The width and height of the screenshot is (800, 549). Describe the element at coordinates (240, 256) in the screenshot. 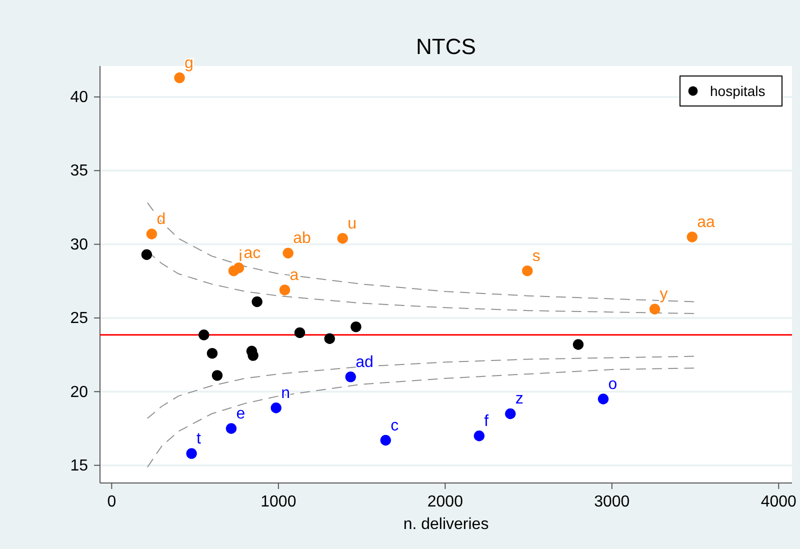

I see `data-label: i` at that location.